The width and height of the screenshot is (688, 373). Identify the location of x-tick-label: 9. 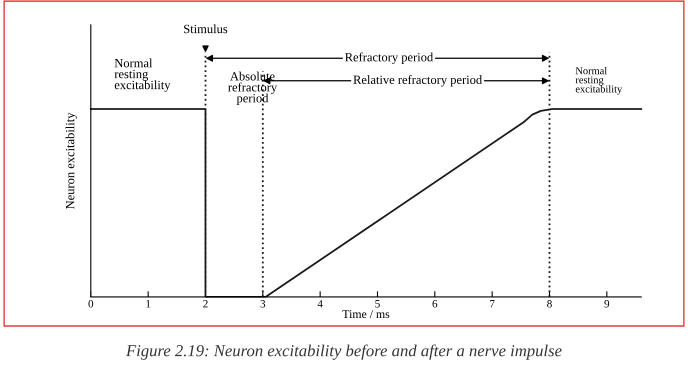
(607, 304).